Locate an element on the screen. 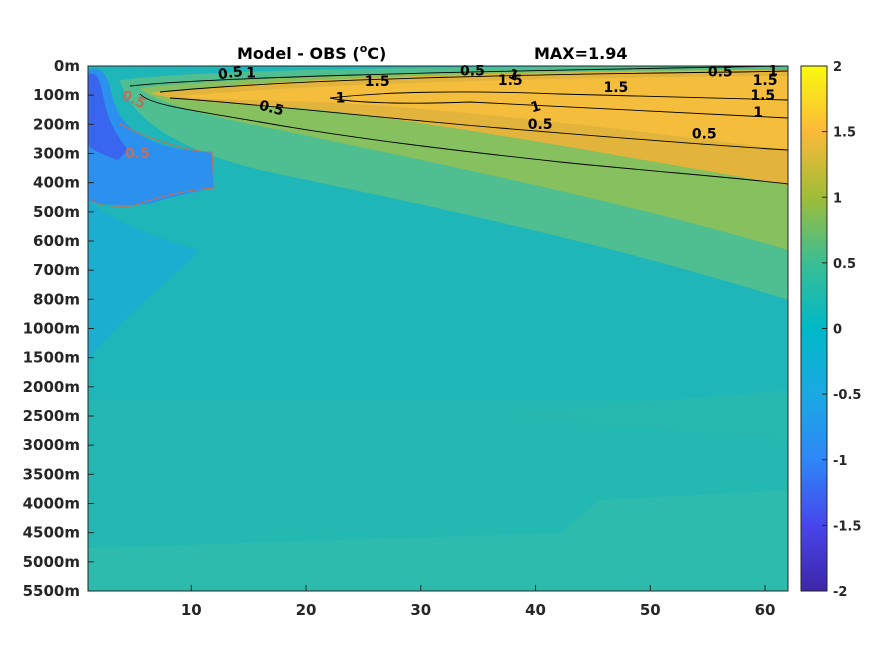 This screenshot has height=656, width=875. colorbar-tick-label: 1.5 is located at coordinates (844, 133).